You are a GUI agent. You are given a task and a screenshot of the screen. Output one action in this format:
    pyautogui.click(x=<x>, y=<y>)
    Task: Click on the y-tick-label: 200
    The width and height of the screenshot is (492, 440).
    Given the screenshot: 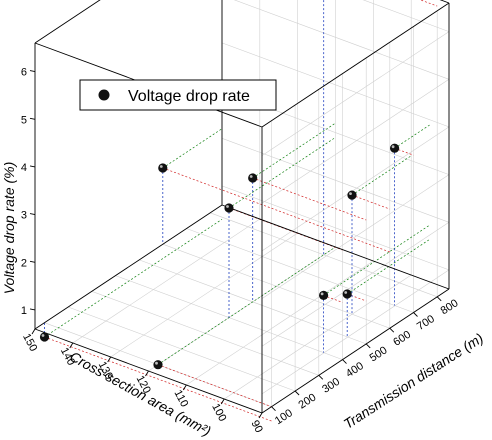 What is the action you would take?
    pyautogui.click(x=307, y=401)
    